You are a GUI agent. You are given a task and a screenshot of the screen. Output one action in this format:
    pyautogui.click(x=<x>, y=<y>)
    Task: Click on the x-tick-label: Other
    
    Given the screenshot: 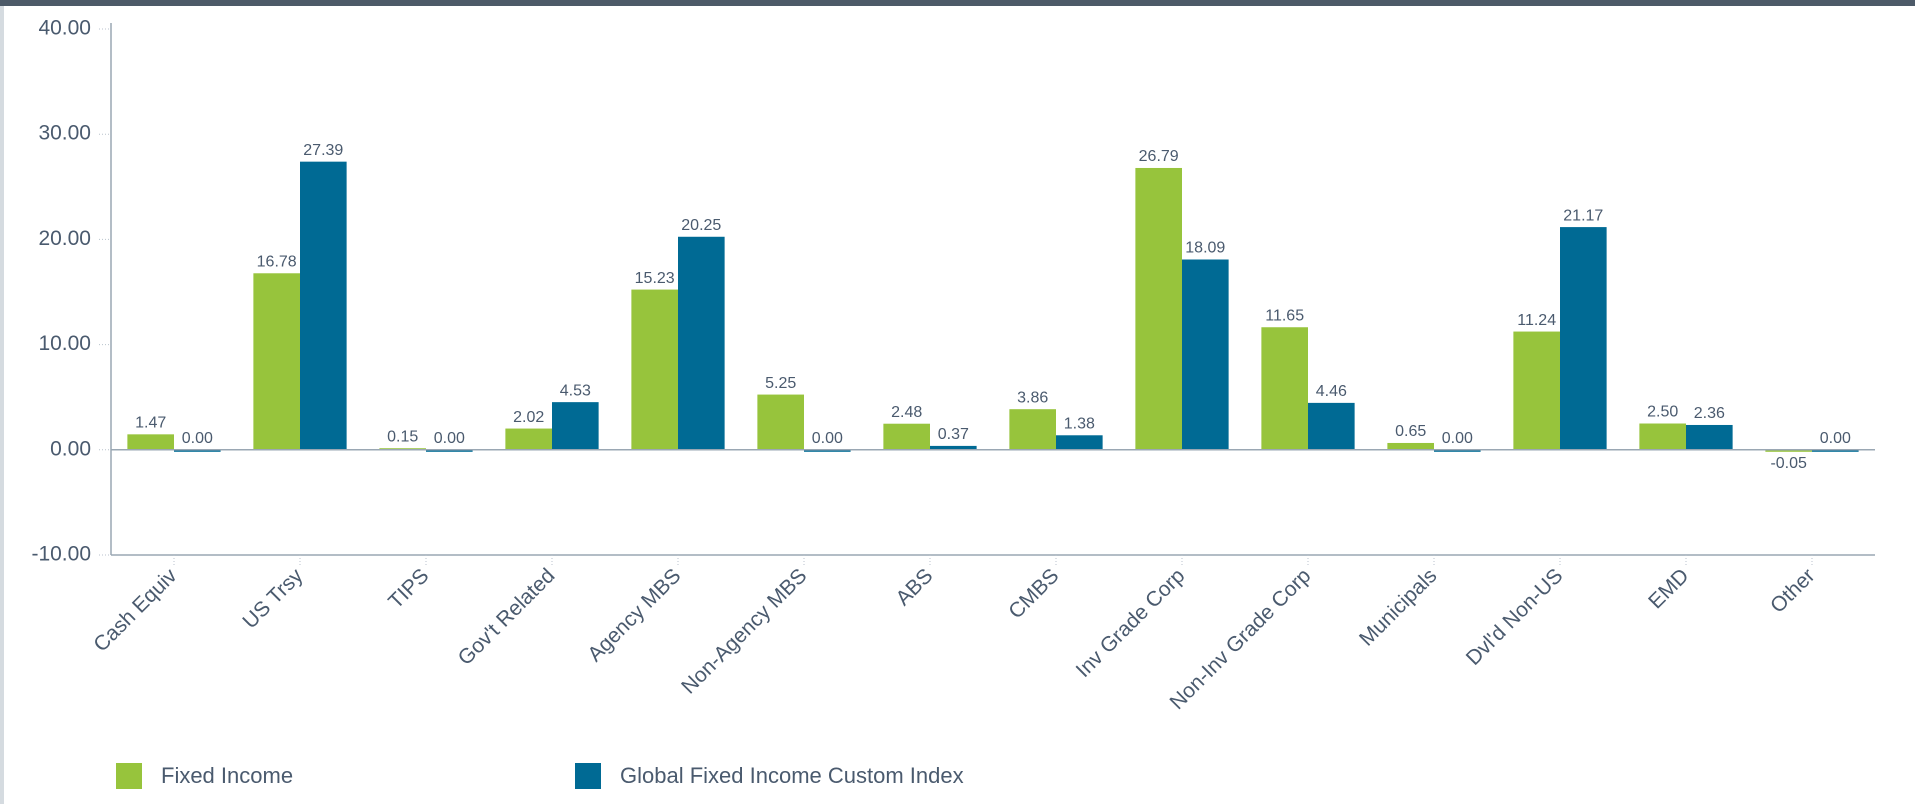 What is the action you would take?
    pyautogui.click(x=1792, y=590)
    